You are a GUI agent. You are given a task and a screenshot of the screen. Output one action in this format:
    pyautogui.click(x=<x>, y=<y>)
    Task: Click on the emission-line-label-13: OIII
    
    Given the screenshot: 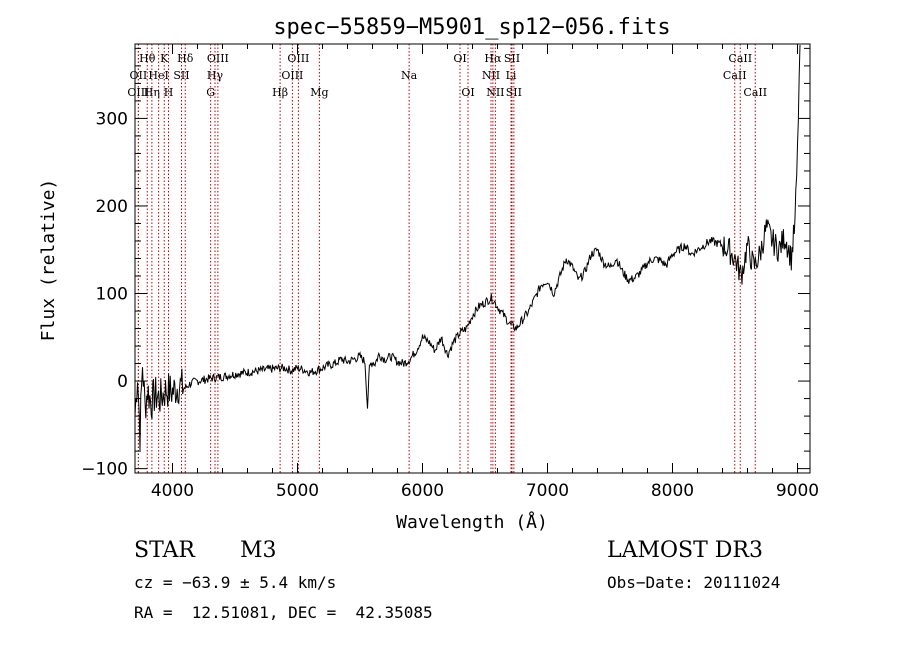 What is the action you would take?
    pyautogui.click(x=292, y=75)
    